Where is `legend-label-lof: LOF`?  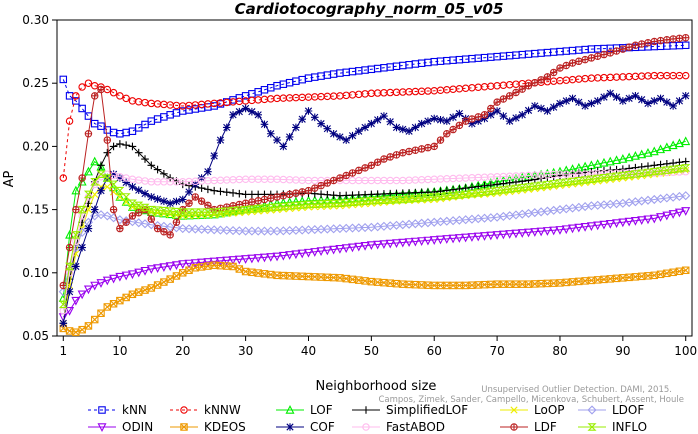
legend-label-lof: LOF is located at coordinates (321, 410).